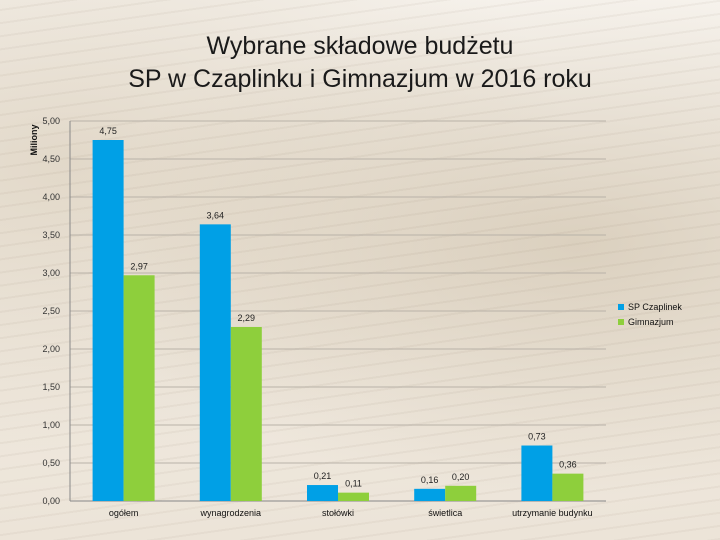 This screenshot has height=540, width=720. What do you see at coordinates (430, 480) in the screenshot?
I see `data-label: 0,16` at bounding box center [430, 480].